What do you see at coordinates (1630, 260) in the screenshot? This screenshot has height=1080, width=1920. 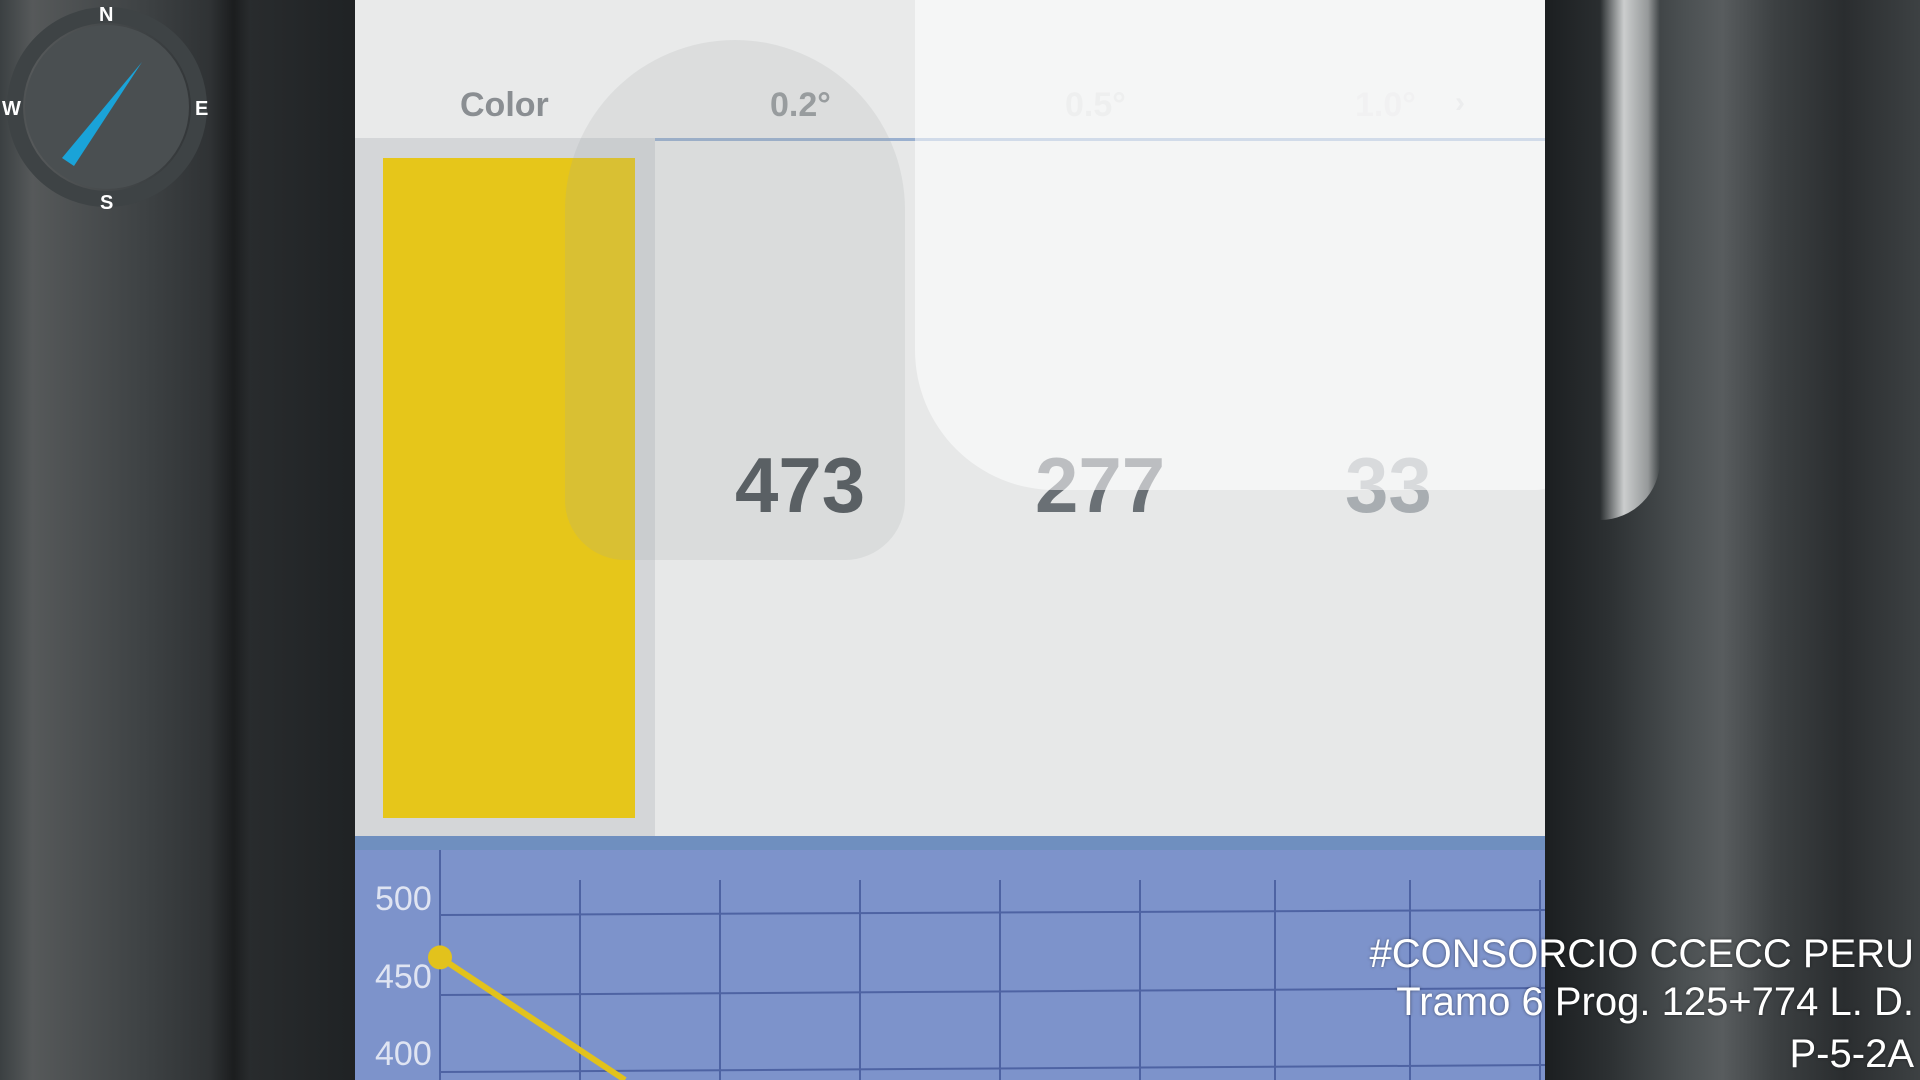 I see `device-frame-reflection` at bounding box center [1630, 260].